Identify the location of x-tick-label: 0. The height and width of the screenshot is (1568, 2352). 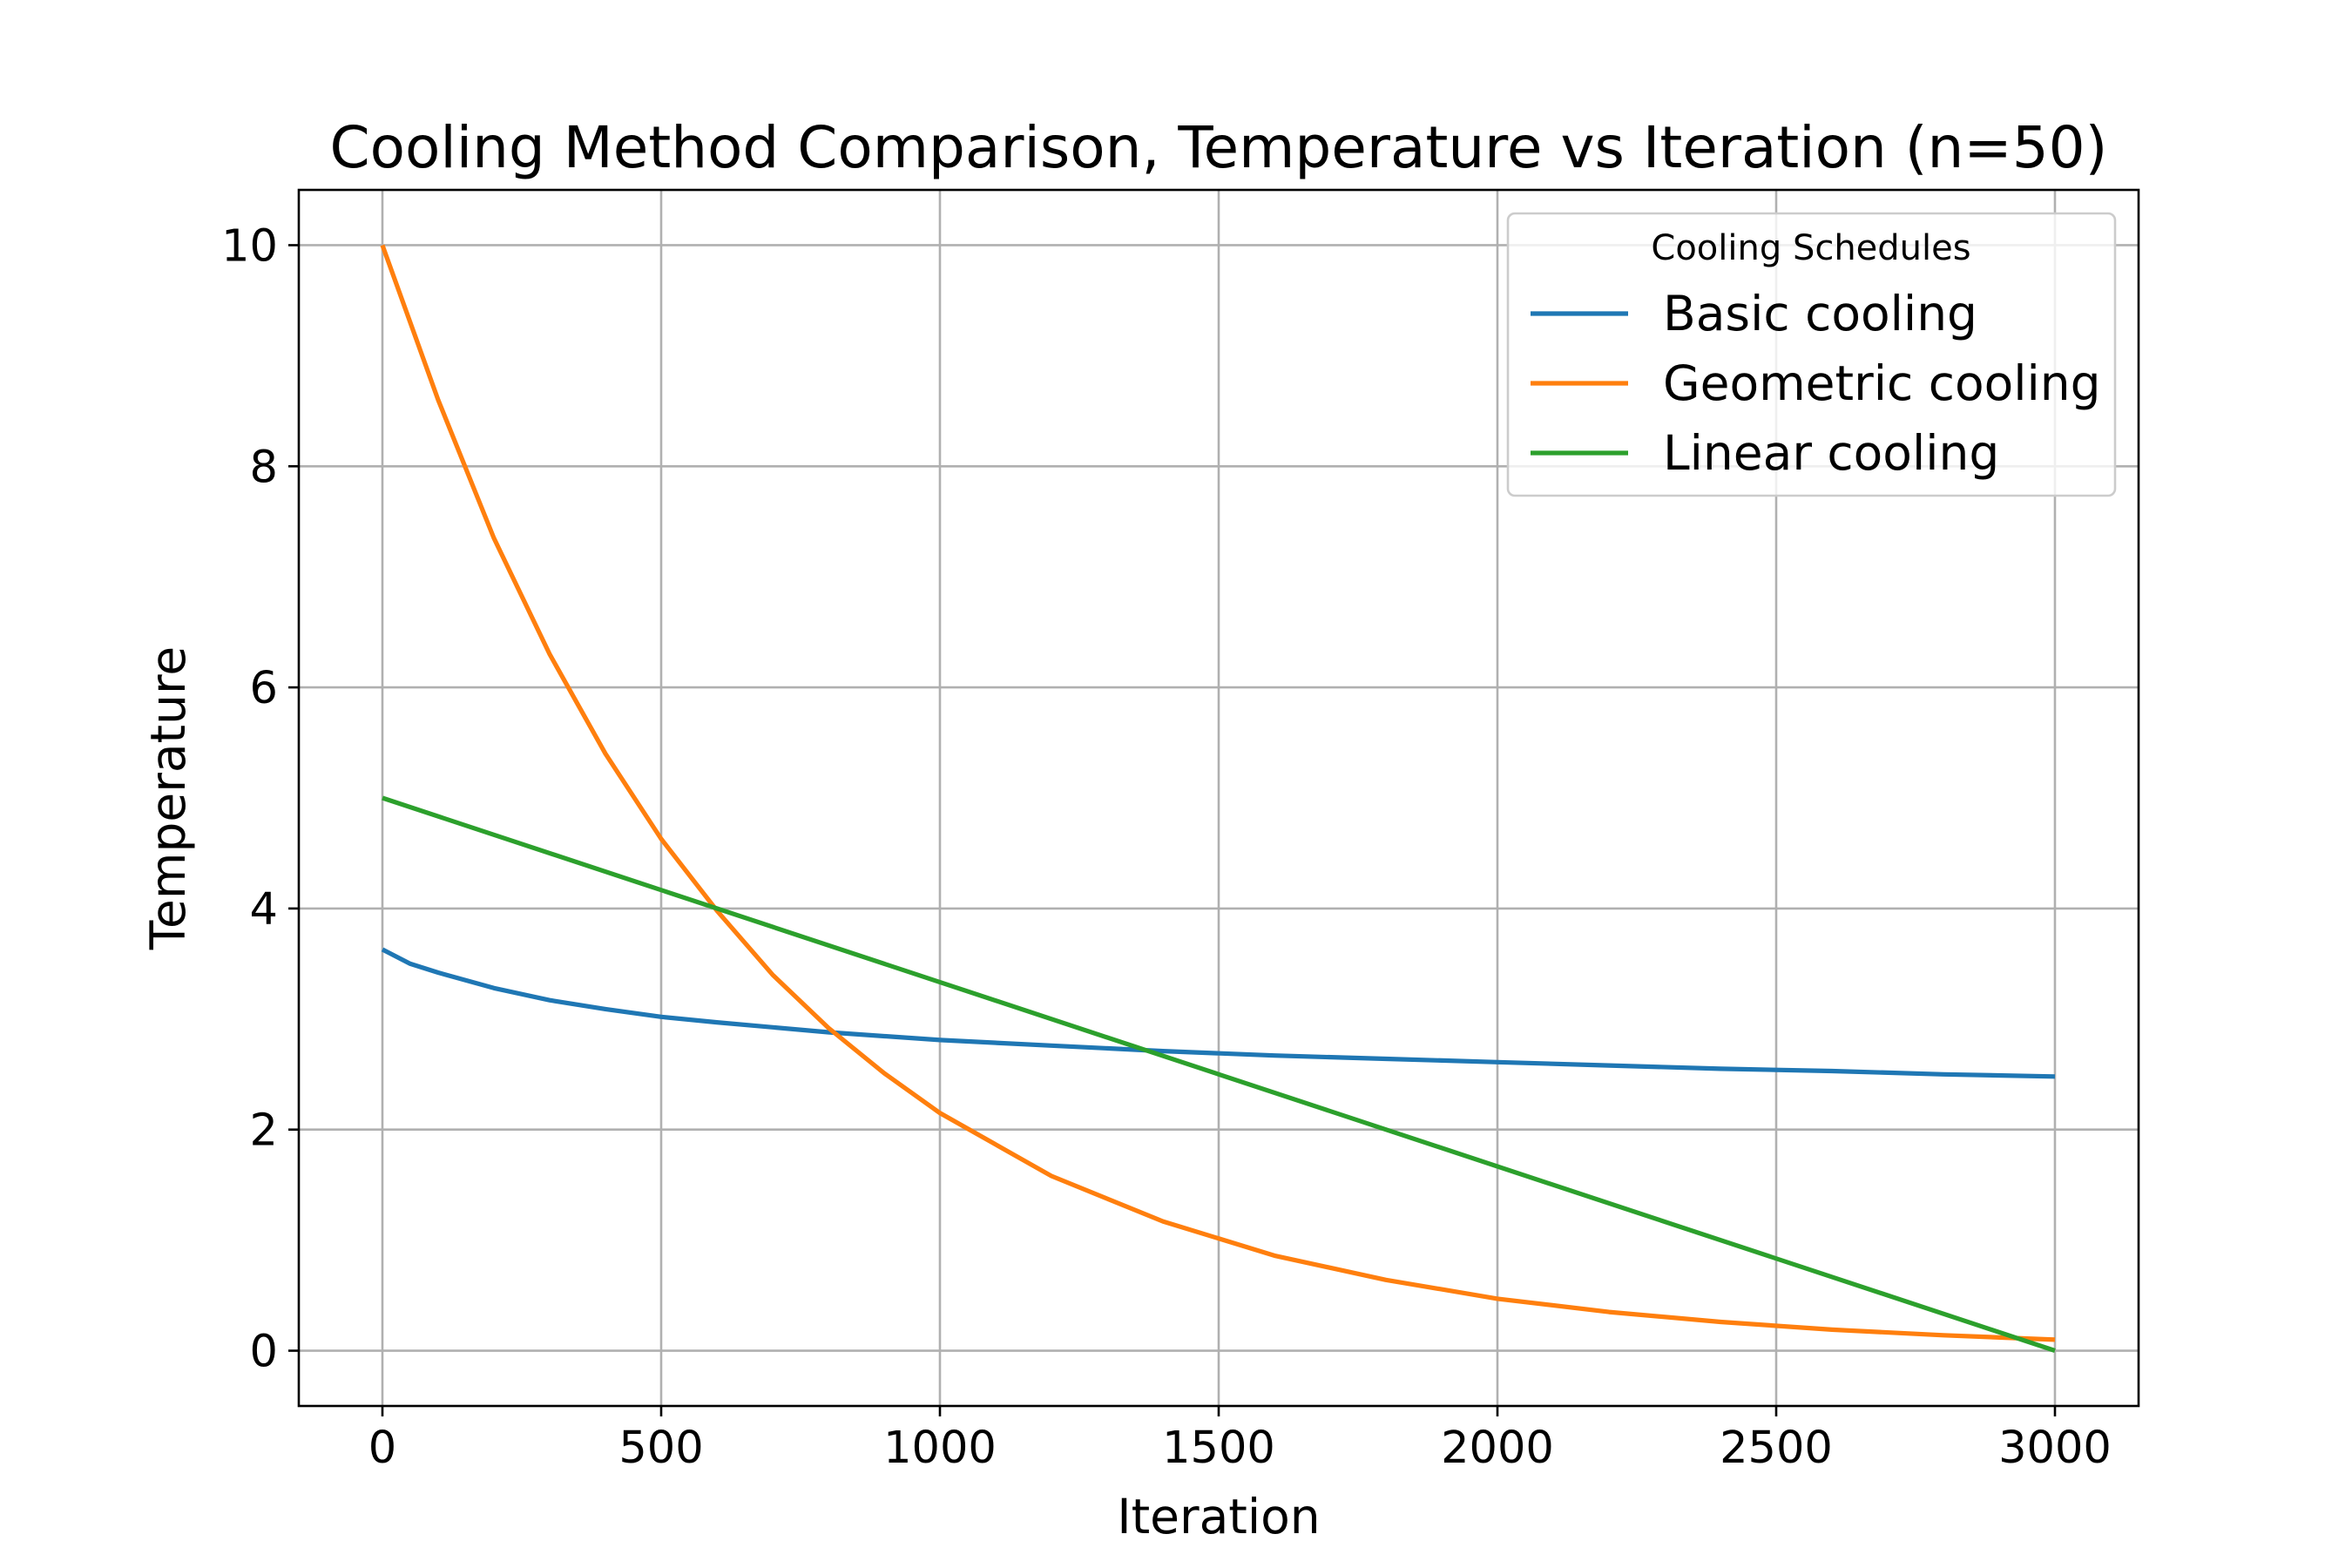
(382, 1448).